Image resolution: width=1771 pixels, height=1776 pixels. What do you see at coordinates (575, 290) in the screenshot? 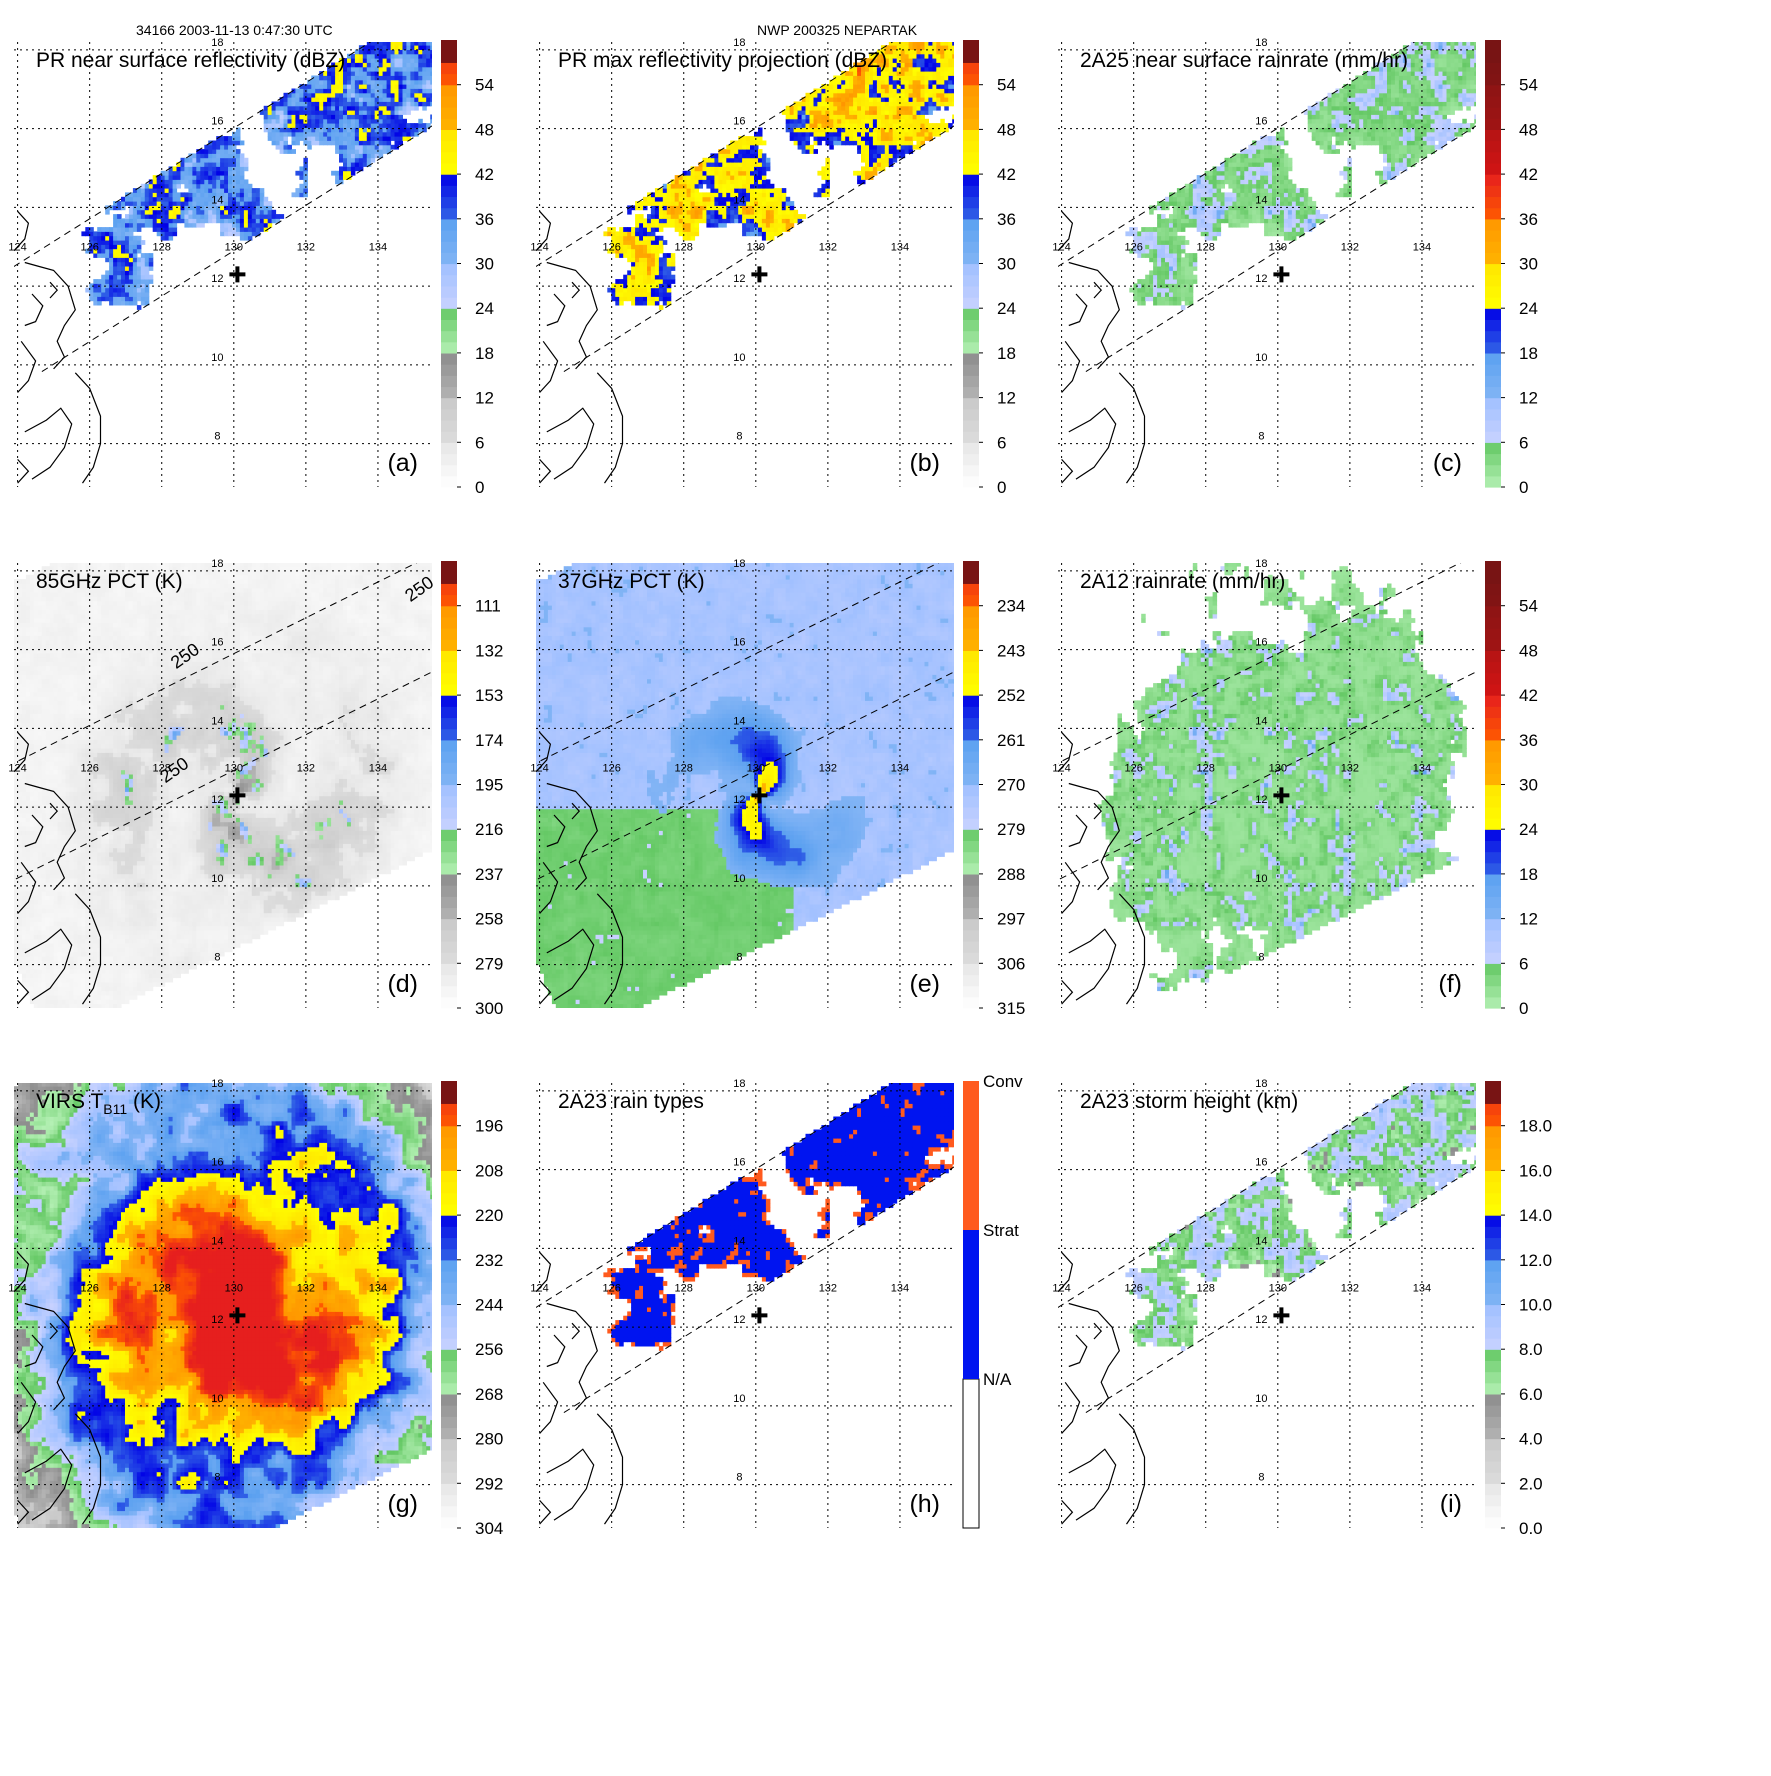
I see `coastline` at bounding box center [575, 290].